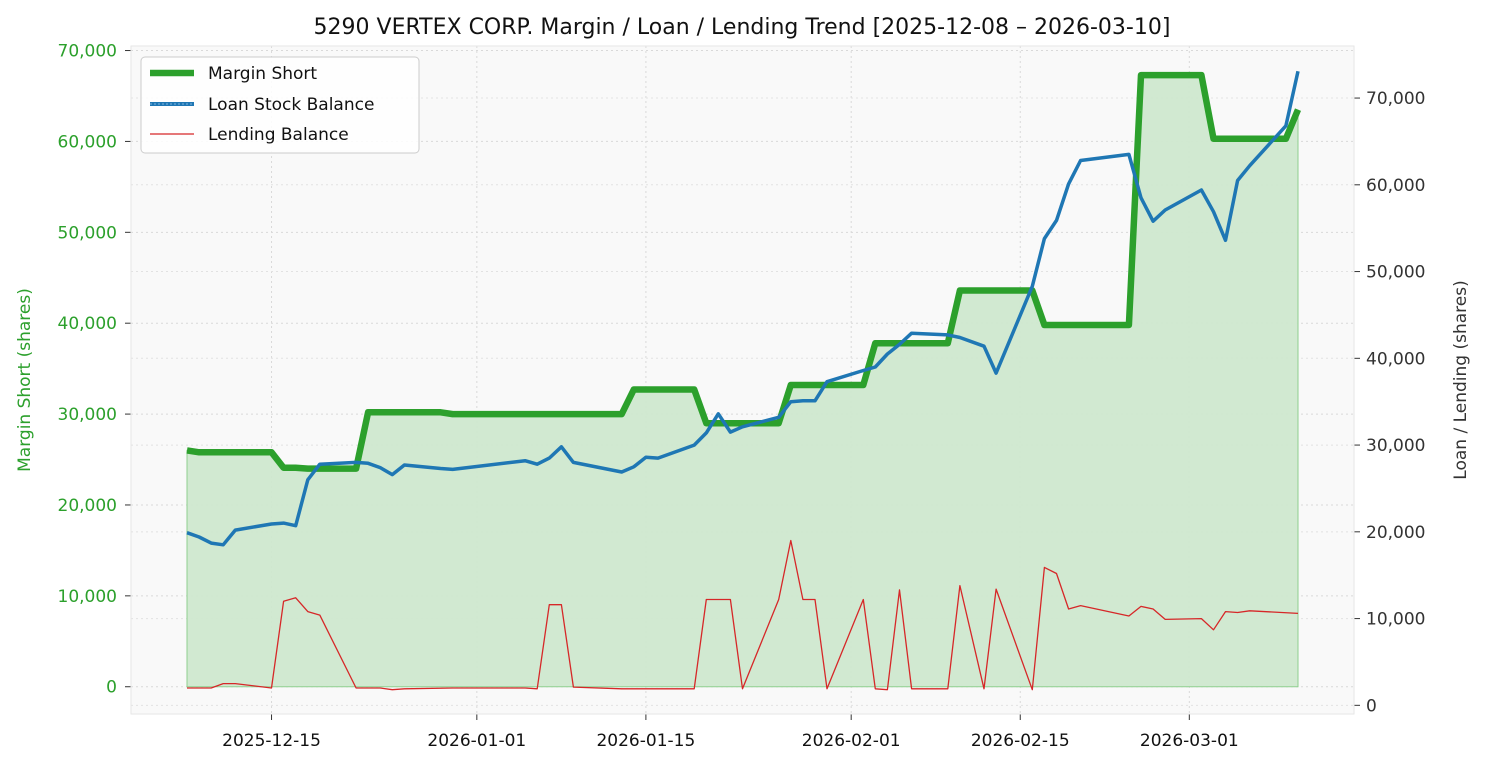 The height and width of the screenshot is (765, 1485). I want to click on y-left-tick-label: 70,000, so click(87, 52).